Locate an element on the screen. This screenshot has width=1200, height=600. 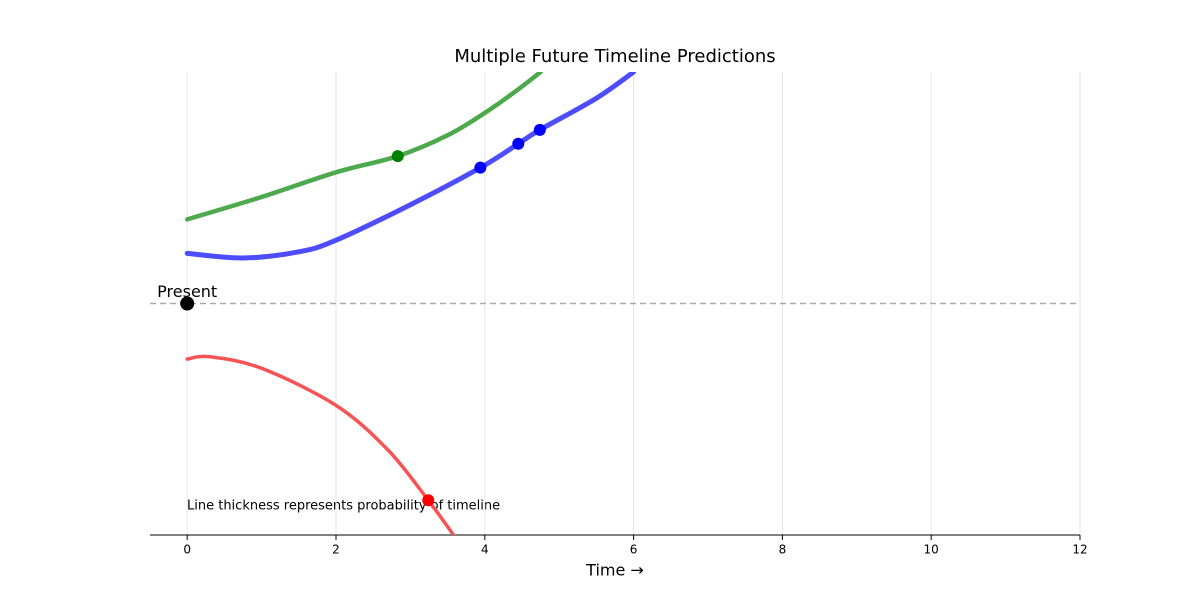
x-tick-label: 8 is located at coordinates (783, 550).